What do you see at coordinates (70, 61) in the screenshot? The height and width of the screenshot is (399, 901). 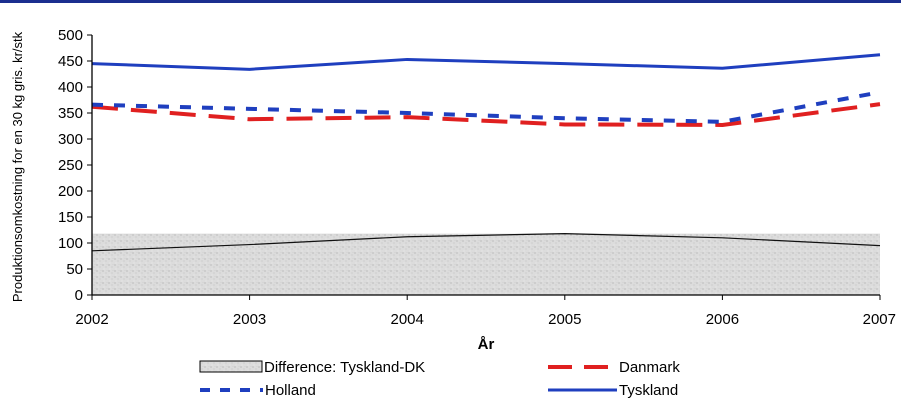 I see `y-tick-label: 450` at bounding box center [70, 61].